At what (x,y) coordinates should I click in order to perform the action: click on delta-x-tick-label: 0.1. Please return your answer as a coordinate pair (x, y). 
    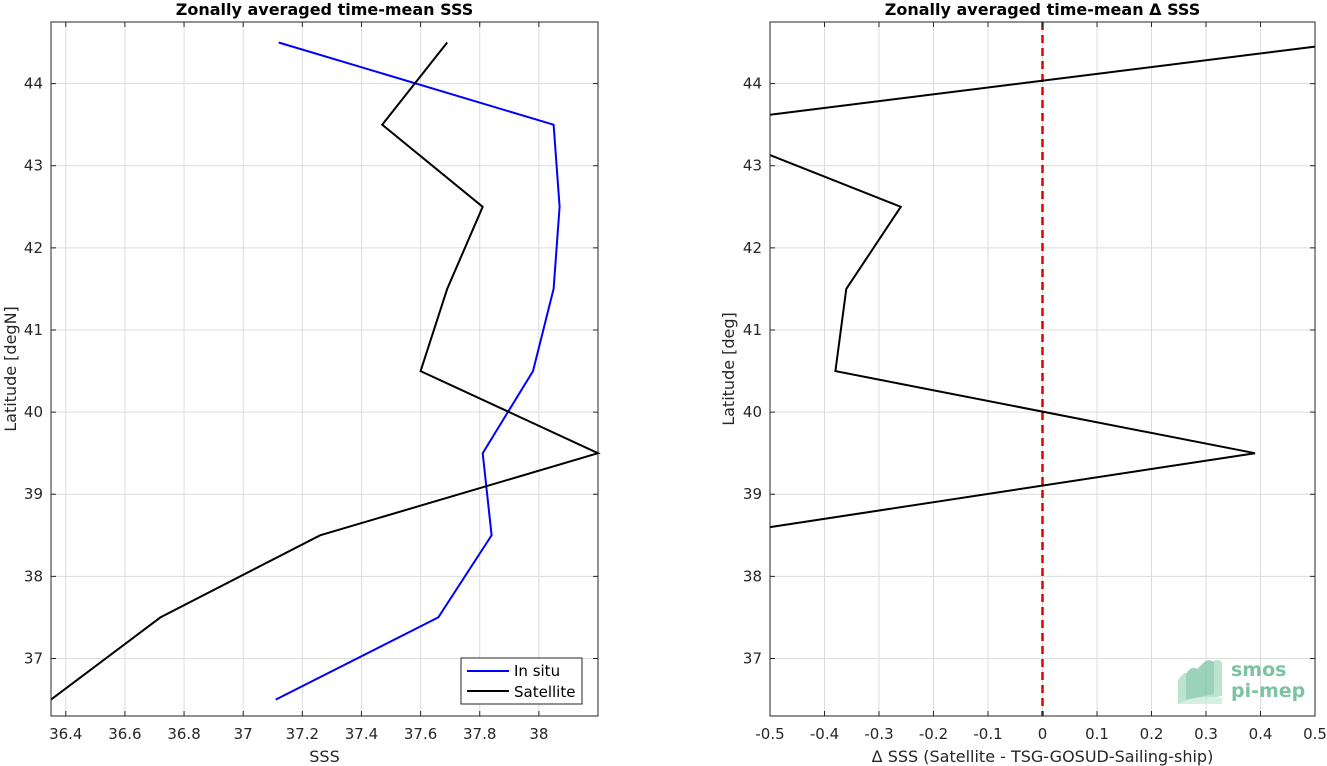
    Looking at the image, I should click on (1097, 734).